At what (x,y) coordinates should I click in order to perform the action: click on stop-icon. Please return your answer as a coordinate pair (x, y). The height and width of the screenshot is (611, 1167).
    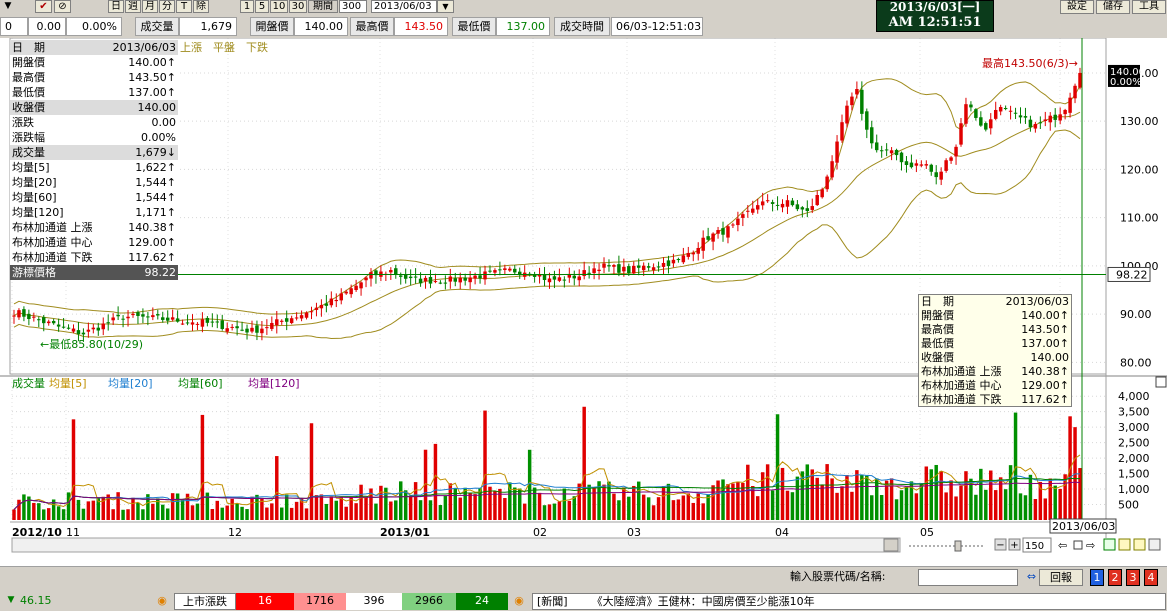
    Looking at the image, I should click on (1078, 545).